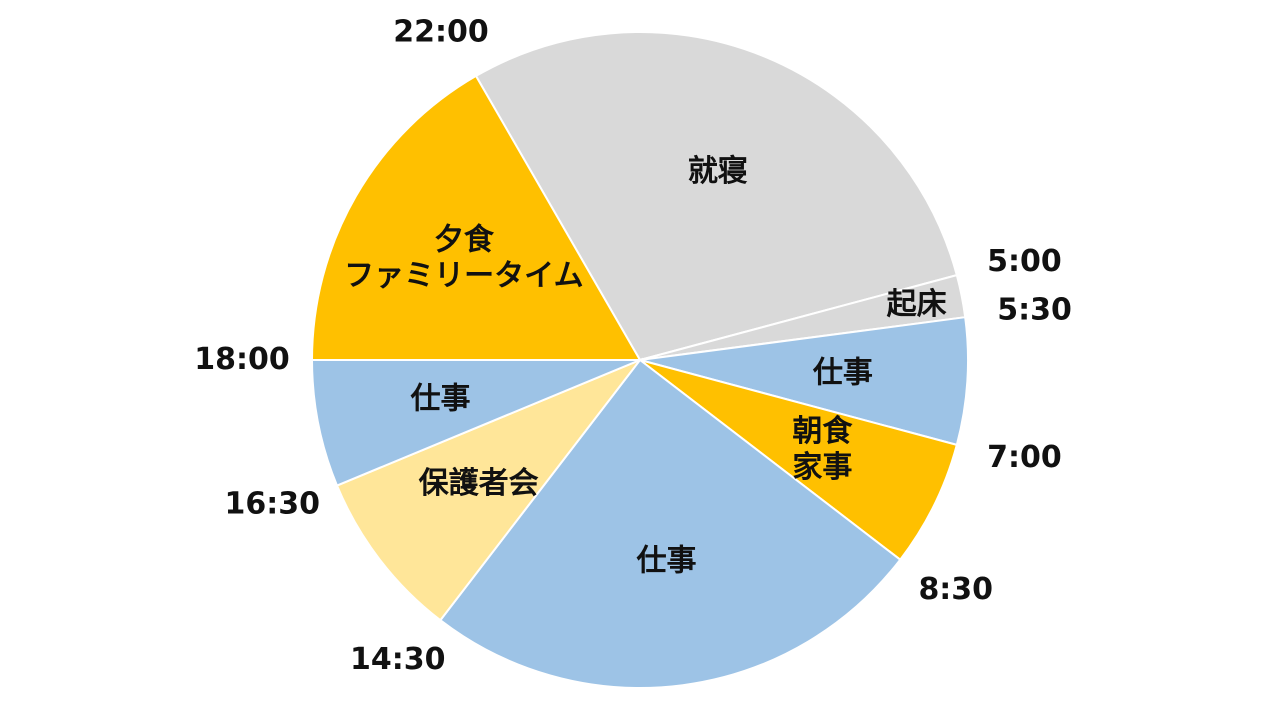 The width and height of the screenshot is (1280, 720). I want to click on slice-label: 朝食家事, so click(822, 448).